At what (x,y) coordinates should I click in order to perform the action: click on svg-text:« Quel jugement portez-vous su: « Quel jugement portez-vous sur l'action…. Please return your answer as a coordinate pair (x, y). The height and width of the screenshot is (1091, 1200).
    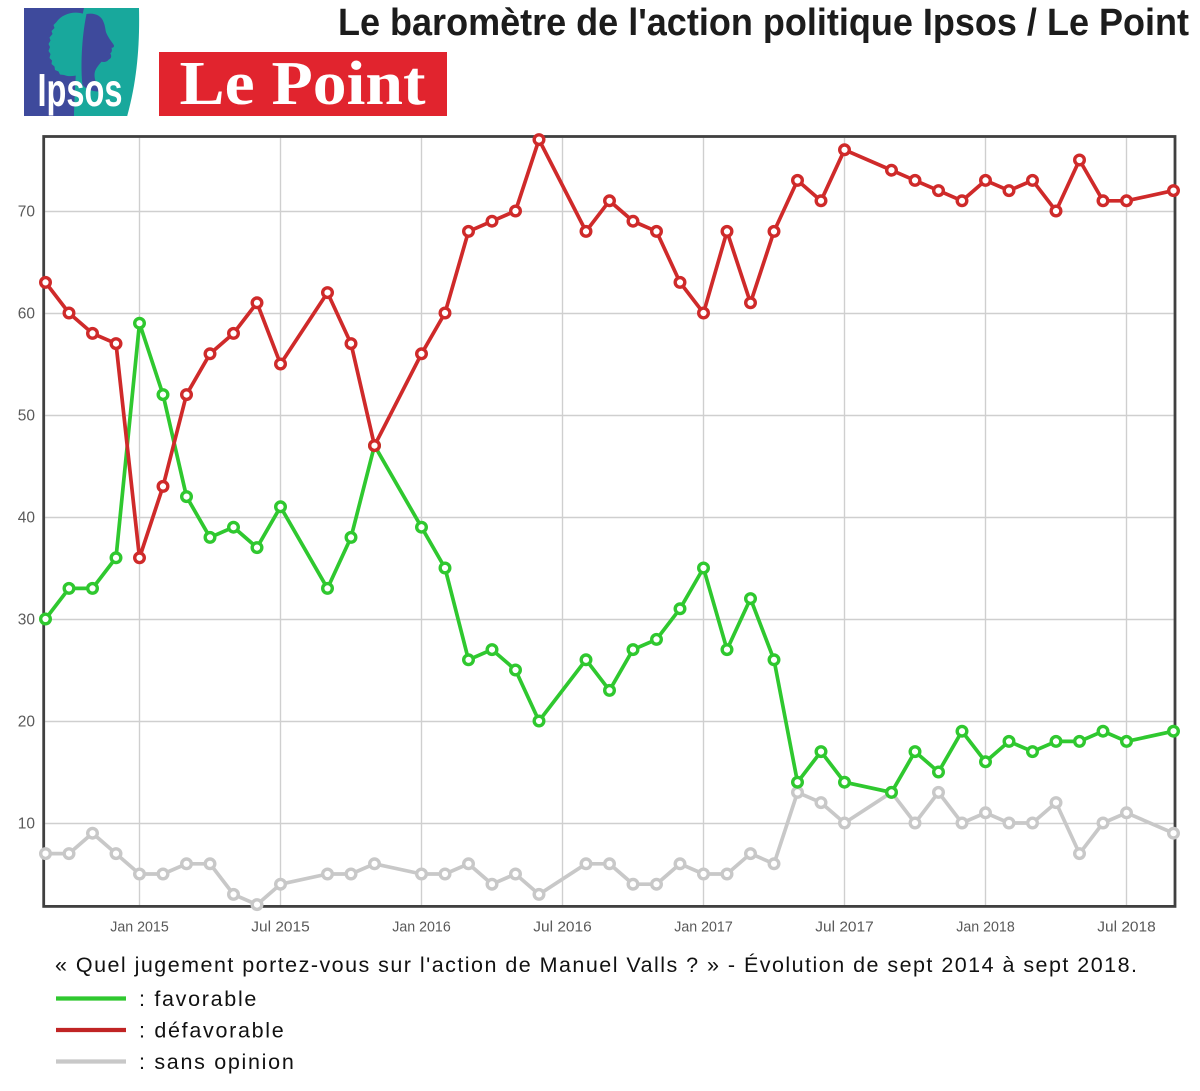
    Looking at the image, I should click on (596, 964).